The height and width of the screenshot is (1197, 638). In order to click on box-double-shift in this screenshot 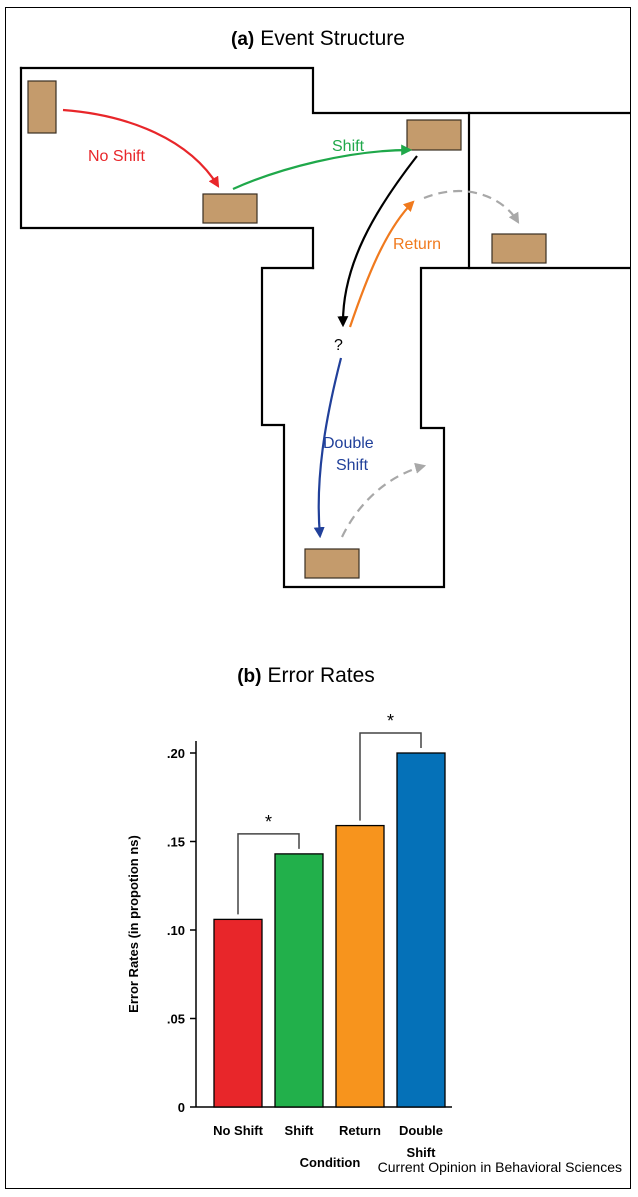, I will do `click(332, 563)`.